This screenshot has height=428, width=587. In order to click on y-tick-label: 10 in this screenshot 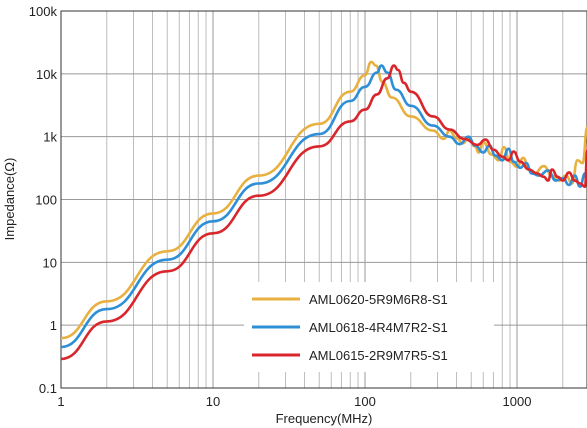, I will do `click(50, 262)`.